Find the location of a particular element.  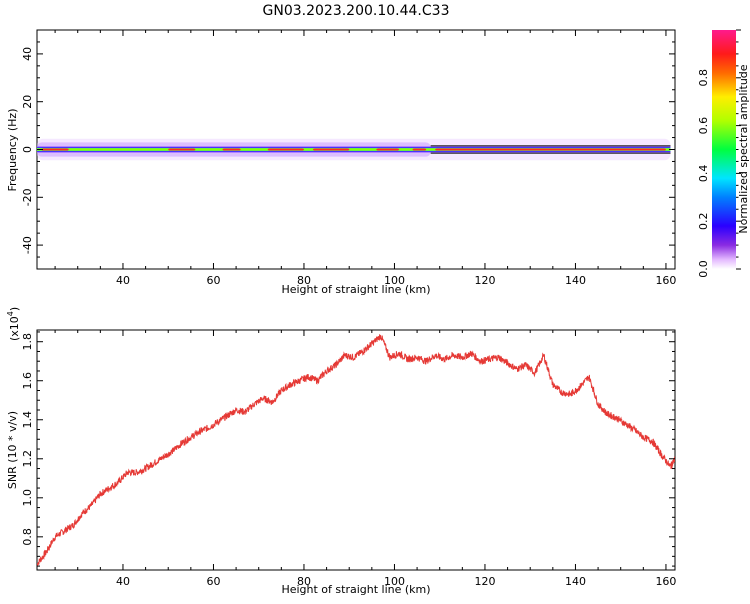

spectrogram-y-tick-label: 0 is located at coordinates (27, 149).